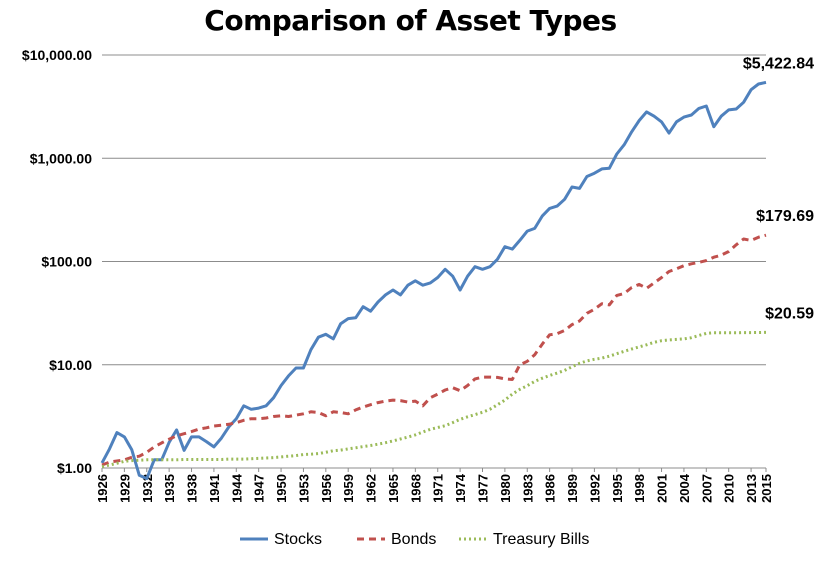 The height and width of the screenshot is (570, 821). Describe the element at coordinates (438, 488) in the screenshot. I see `x-tick-label: 1971` at that location.